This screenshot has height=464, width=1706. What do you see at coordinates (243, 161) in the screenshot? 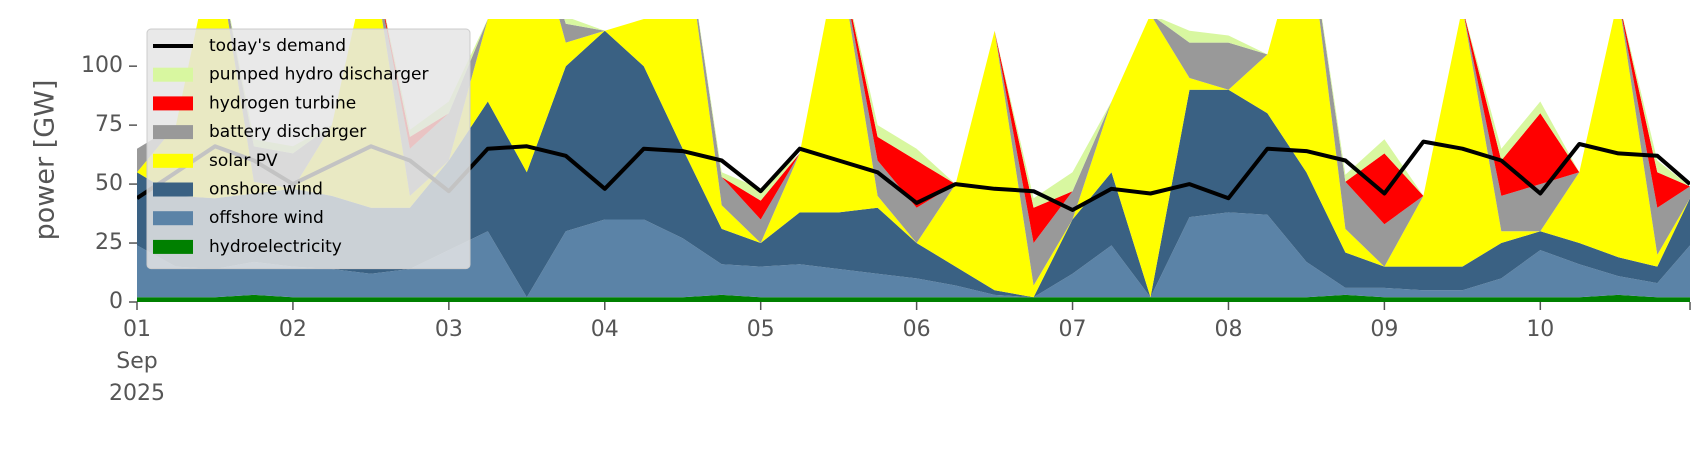
I see `legend-label: solar PV` at bounding box center [243, 161].